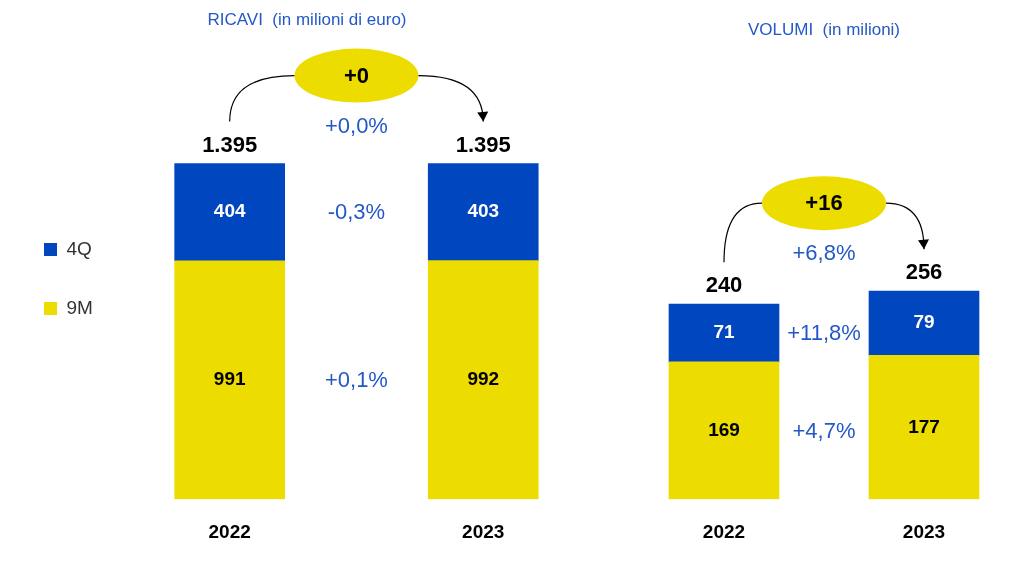 This screenshot has height=562, width=1034. Describe the element at coordinates (79, 248) in the screenshot. I see `legend-label: 4Q` at that location.